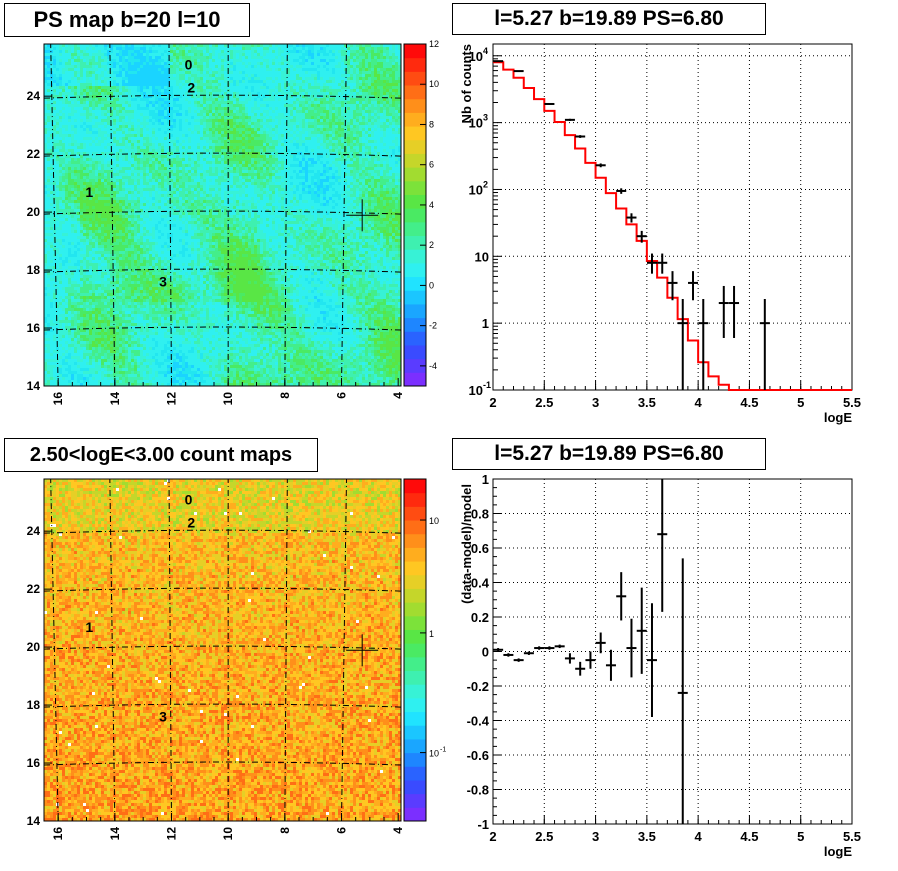 The height and width of the screenshot is (871, 898). What do you see at coordinates (191, 522) in the screenshot?
I see `source-label: 2` at bounding box center [191, 522].